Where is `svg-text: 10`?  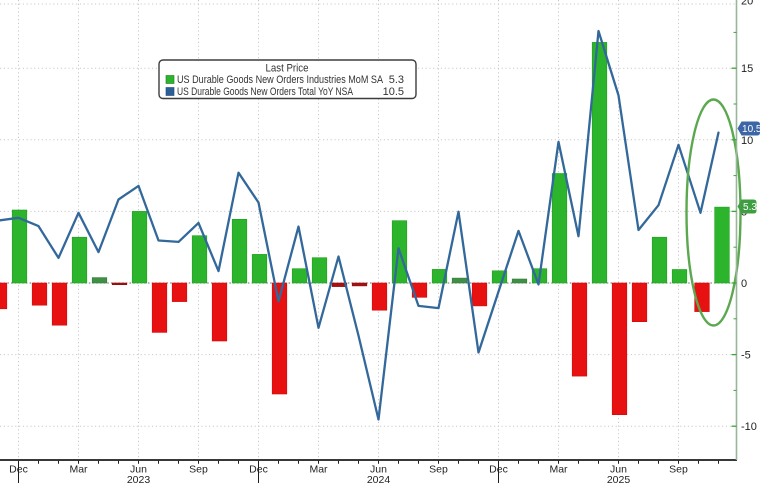 svg-text: 10 is located at coordinates (747, 141).